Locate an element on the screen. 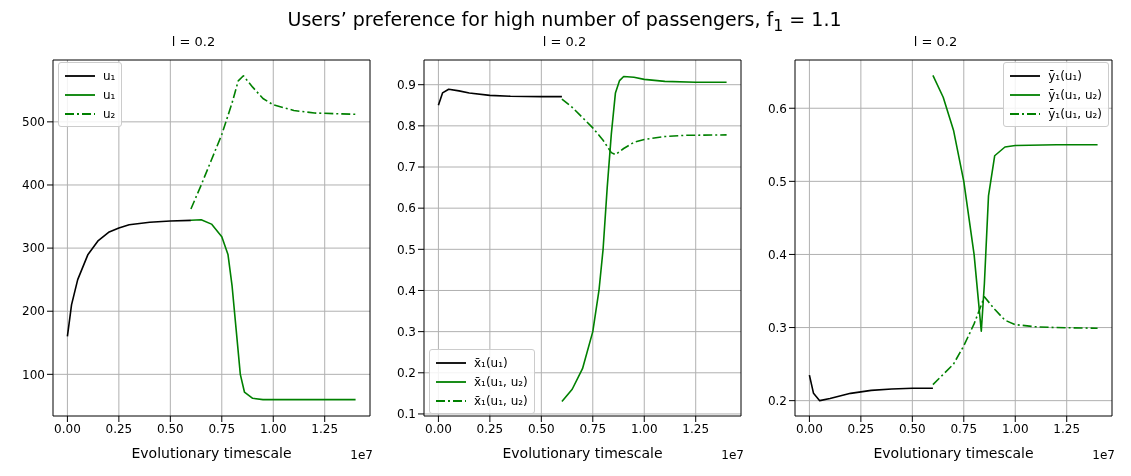 The image size is (1131, 476). y-tick-label: 0.8 is located at coordinates (406, 126).